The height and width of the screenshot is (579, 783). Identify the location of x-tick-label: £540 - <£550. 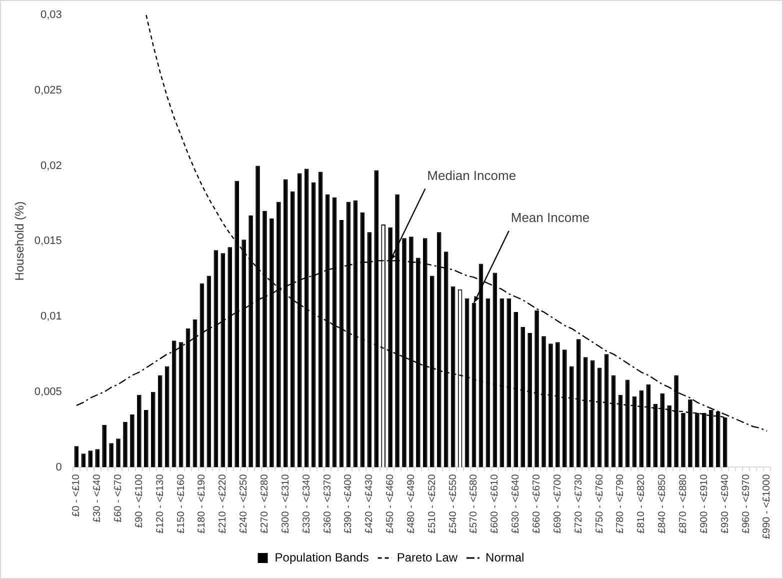
(453, 504).